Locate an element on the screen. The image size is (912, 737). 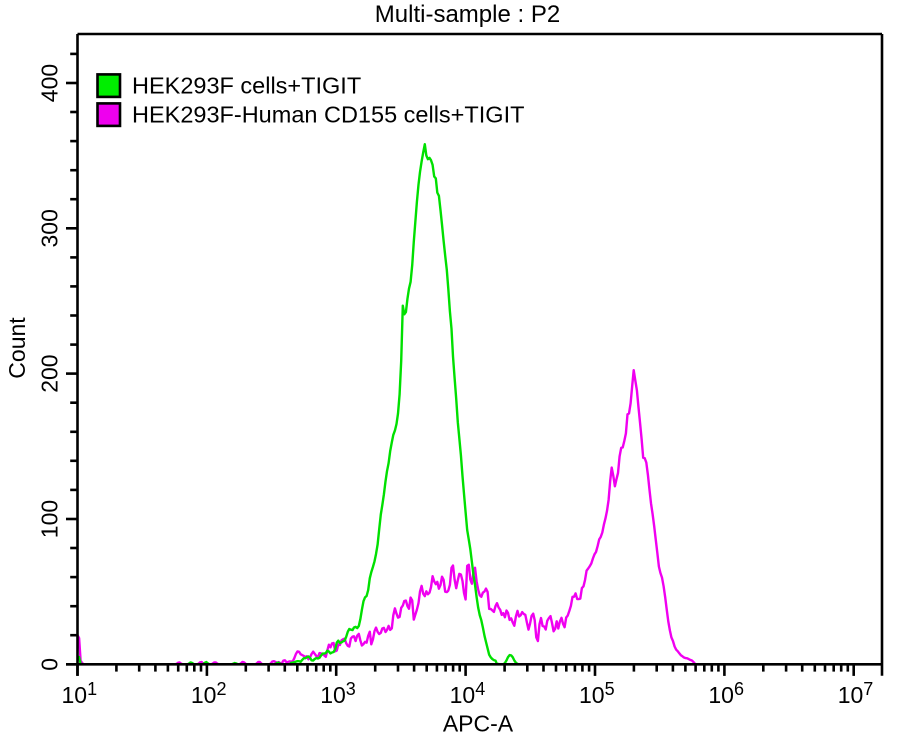
svg-text: 300 is located at coordinates (49, 228).